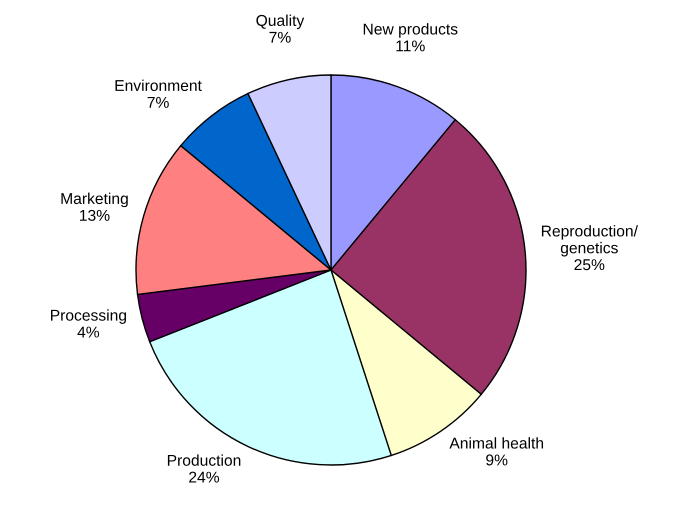  What do you see at coordinates (158, 86) in the screenshot?
I see `slice-label: Environment` at bounding box center [158, 86].